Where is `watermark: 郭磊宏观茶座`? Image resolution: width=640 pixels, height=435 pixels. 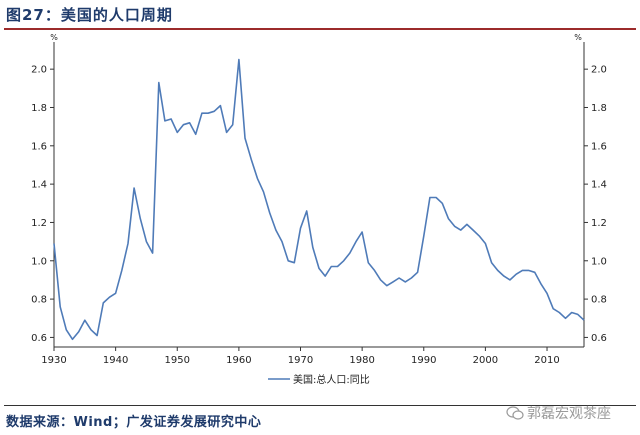 watermark: 郭磊宏观茶座 is located at coordinates (558, 413).